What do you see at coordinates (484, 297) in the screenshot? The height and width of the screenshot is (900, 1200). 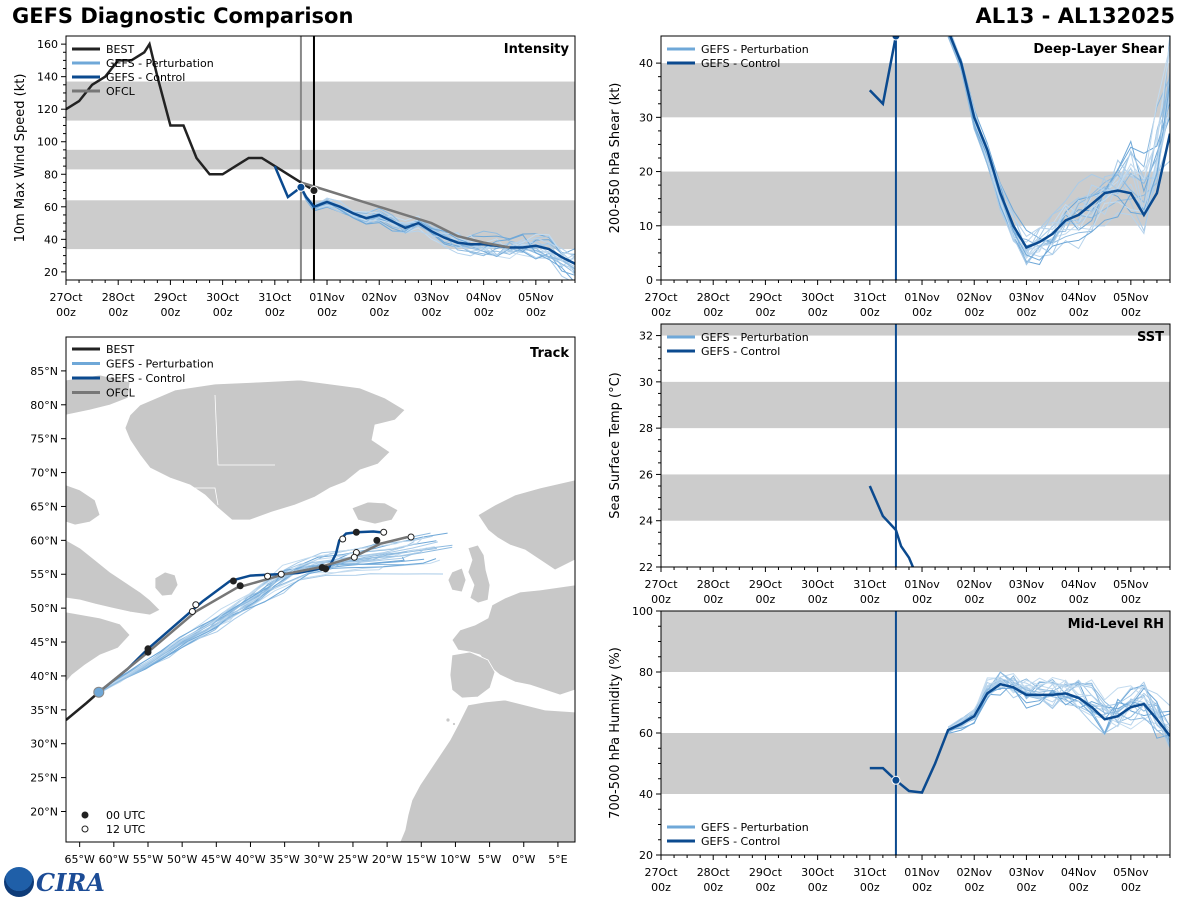 I see `x-tick-date: 04Nov` at bounding box center [484, 297].